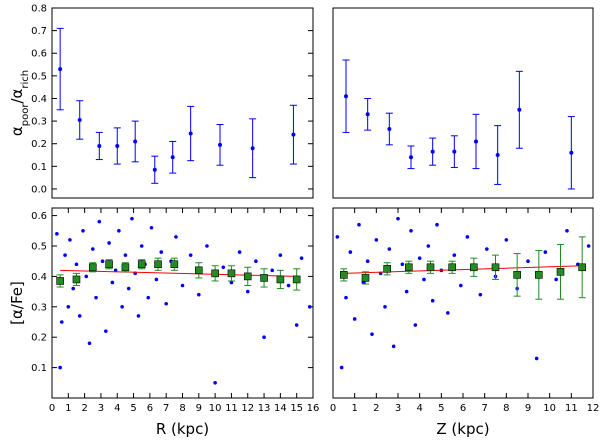 This screenshot has height=441, width=600. What do you see at coordinates (25, 79) in the screenshot?
I see `y-axis-label-part: rich` at bounding box center [25, 79].